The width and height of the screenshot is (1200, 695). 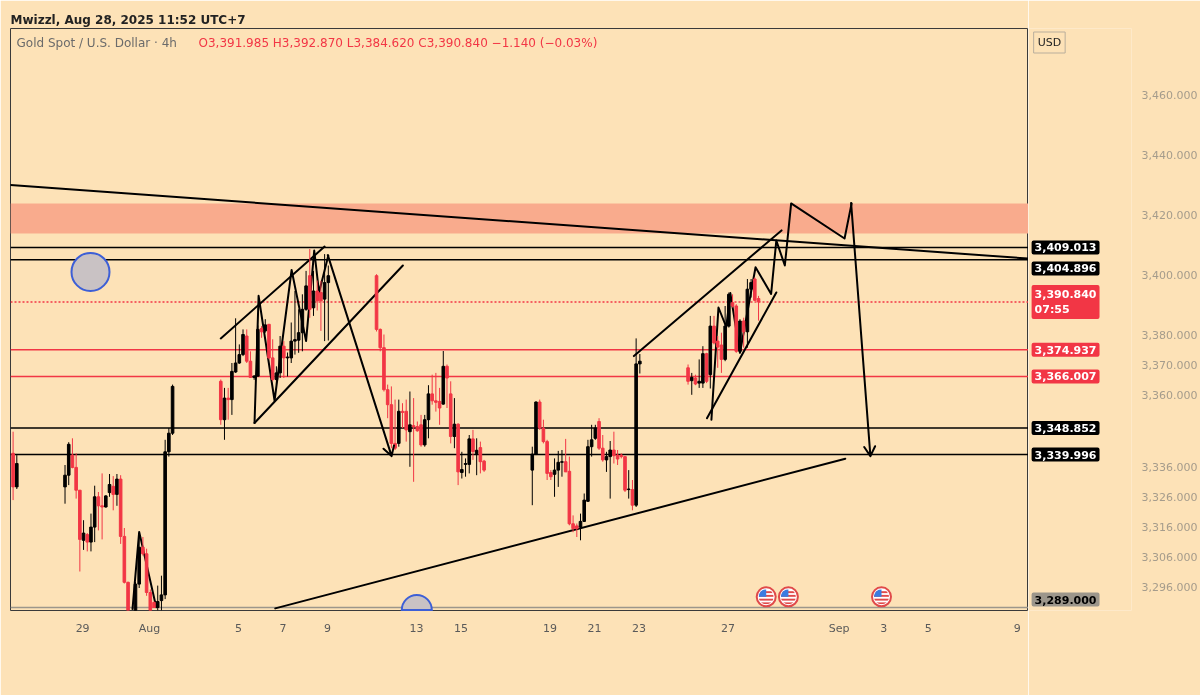 What do you see at coordinates (1169, 497) in the screenshot?
I see `y-tick-label: 3,326.000` at bounding box center [1169, 497].